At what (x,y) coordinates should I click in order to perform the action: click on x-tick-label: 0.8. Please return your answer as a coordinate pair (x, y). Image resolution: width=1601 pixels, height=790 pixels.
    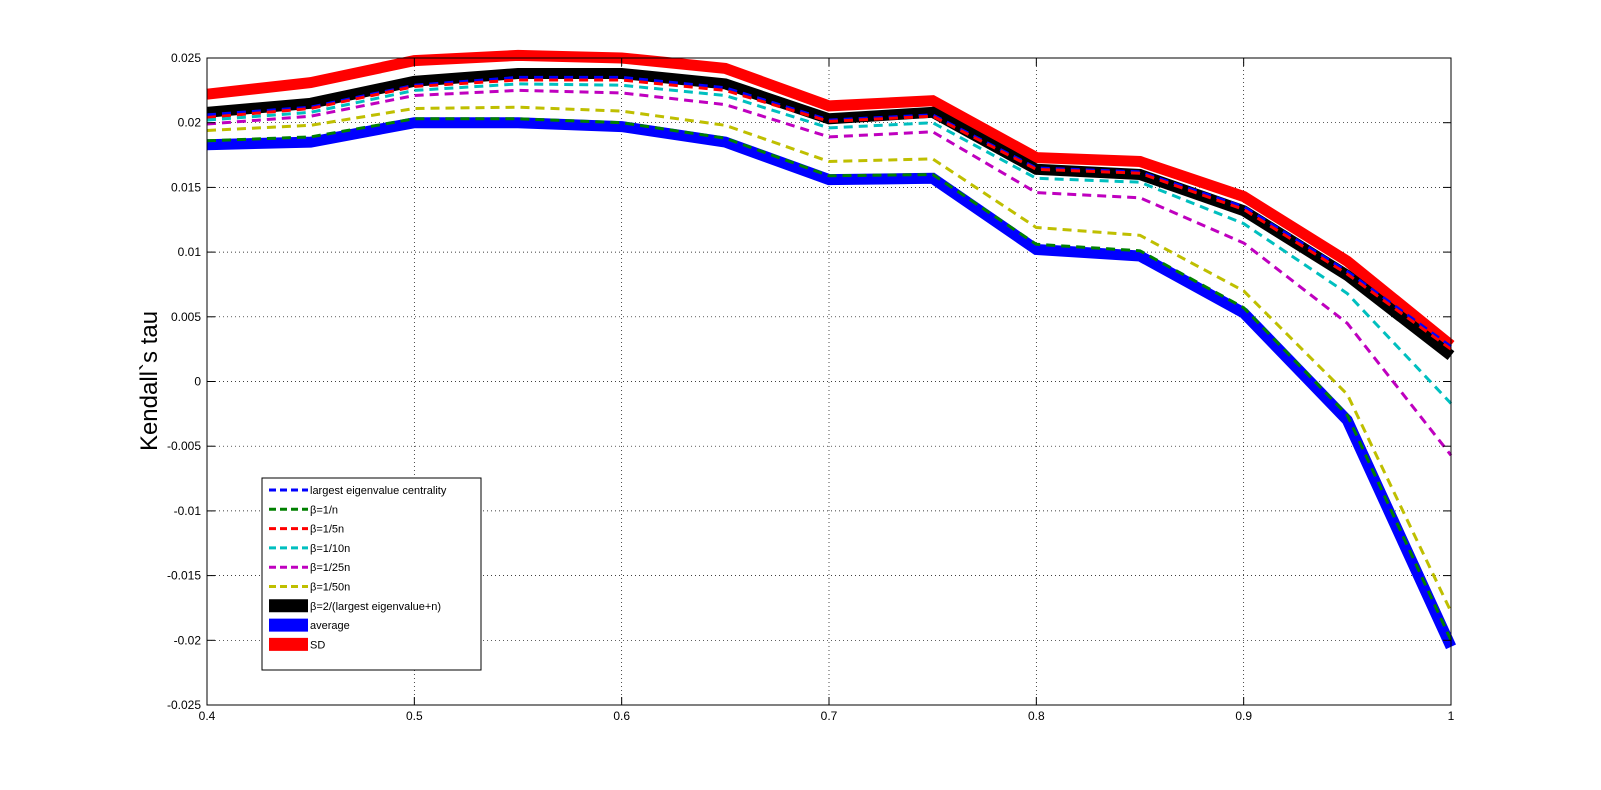
    Looking at the image, I should click on (1036, 716).